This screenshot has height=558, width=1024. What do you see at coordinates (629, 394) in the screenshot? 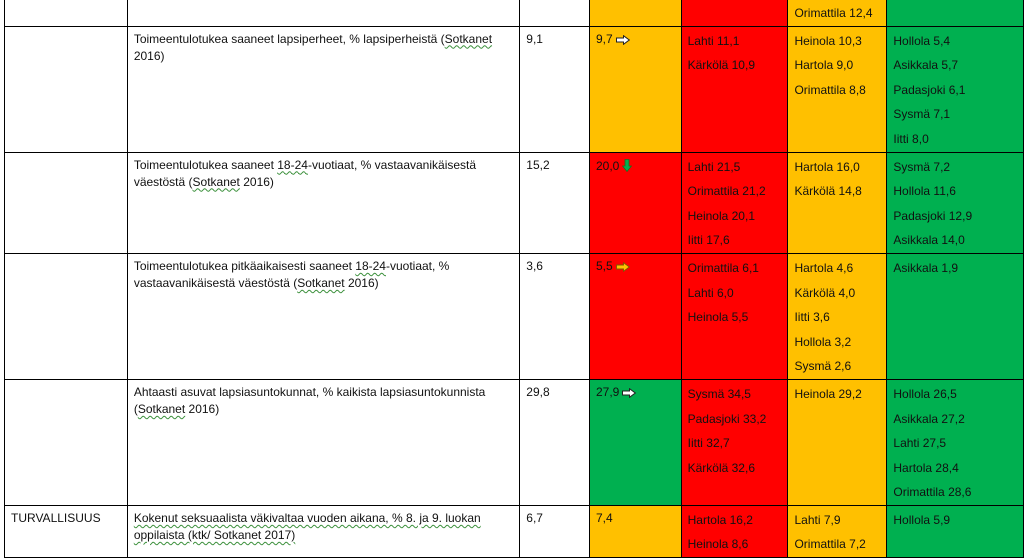
I see `arrow-right-outline-icon` at bounding box center [629, 394].